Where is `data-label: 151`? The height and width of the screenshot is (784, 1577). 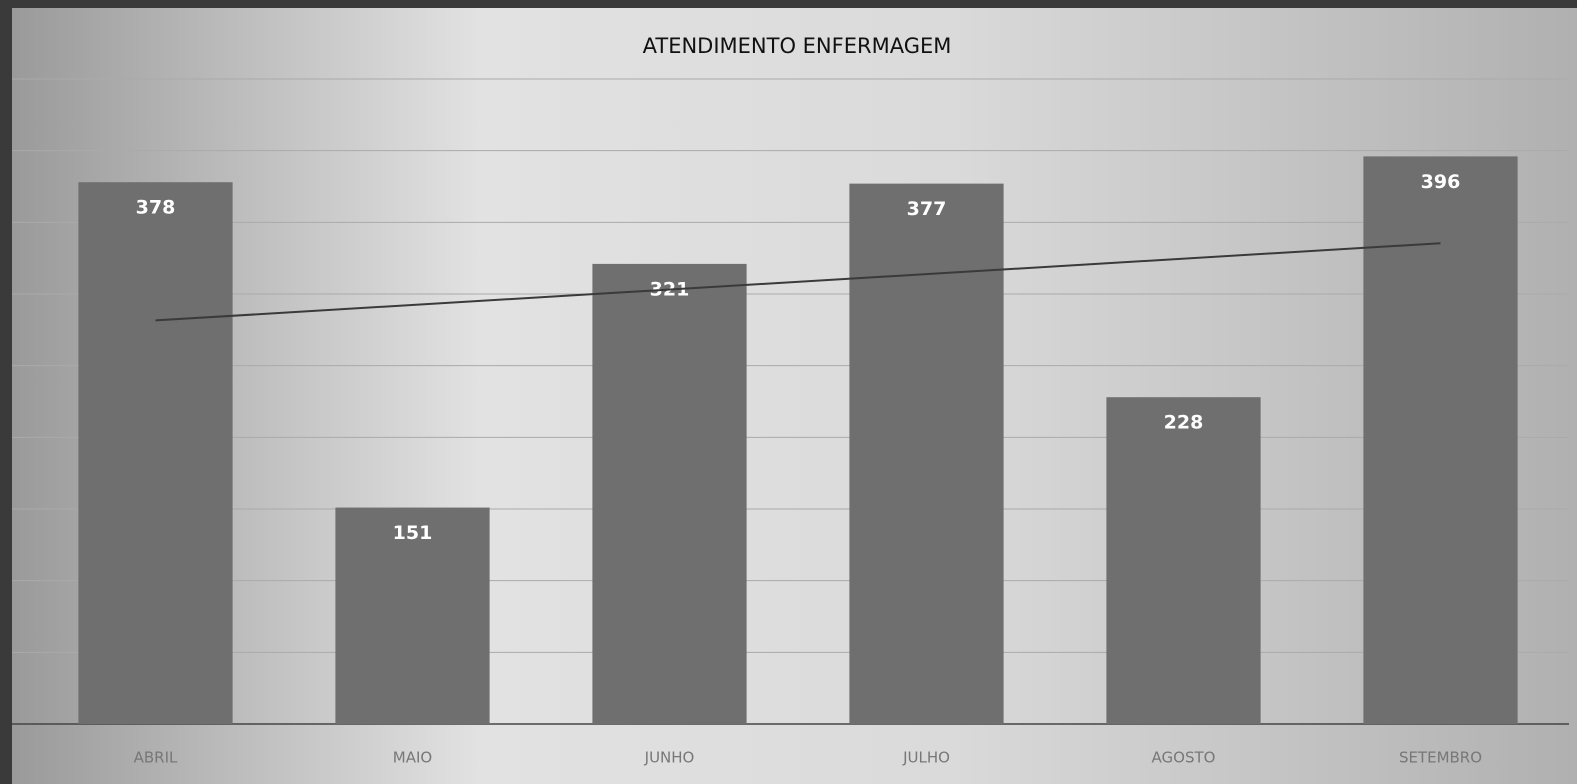
data-label: 151 is located at coordinates (413, 533).